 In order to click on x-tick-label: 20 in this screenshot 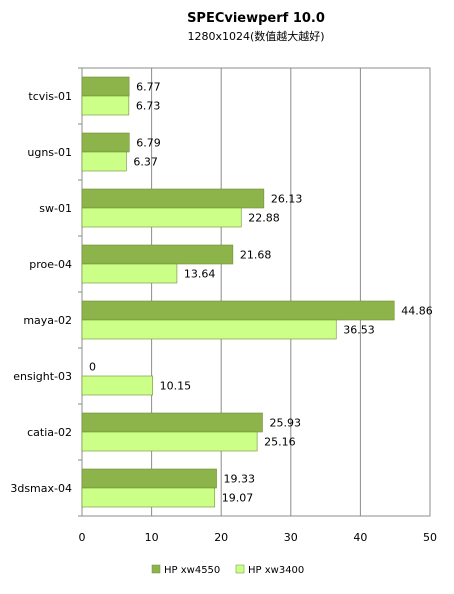, I will do `click(221, 537)`.